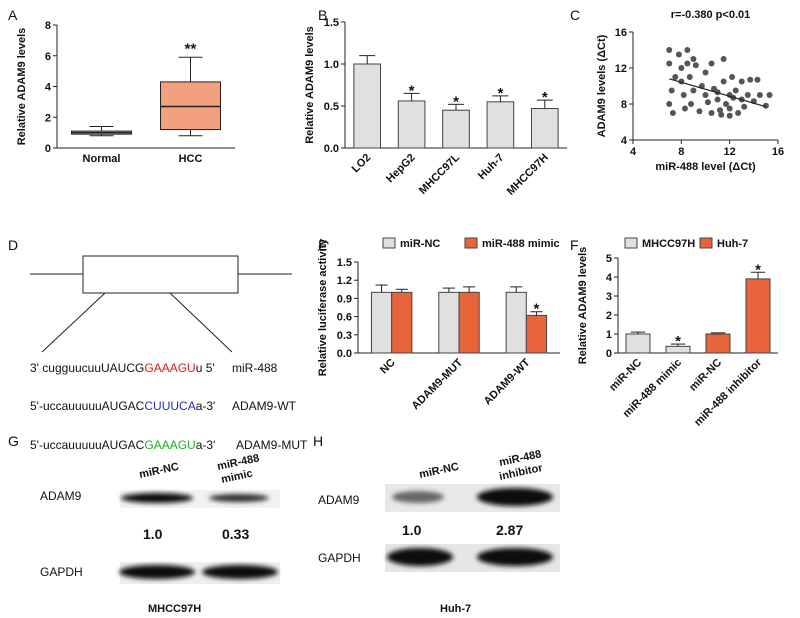 This screenshot has height=618, width=800. What do you see at coordinates (191, 159) in the screenshot?
I see `x-tick-label: HCC` at bounding box center [191, 159].